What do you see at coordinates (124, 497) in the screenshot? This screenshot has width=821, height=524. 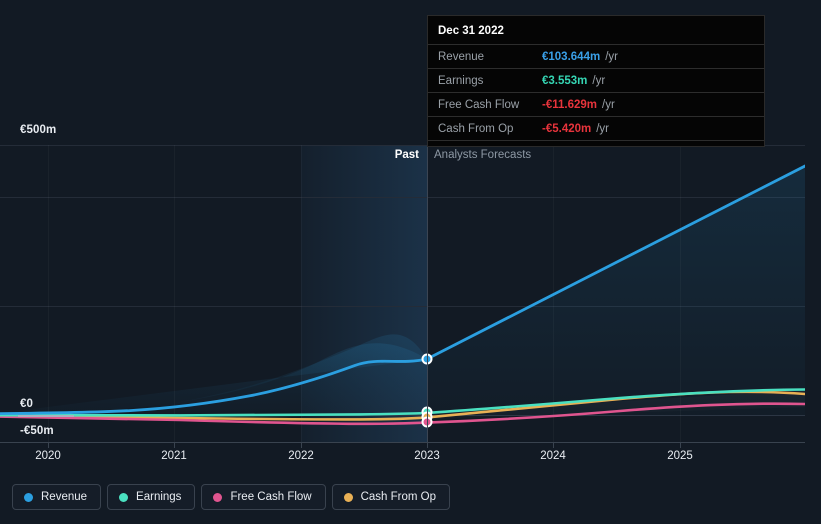 I see `legend-dot-earnings-icon` at bounding box center [124, 497].